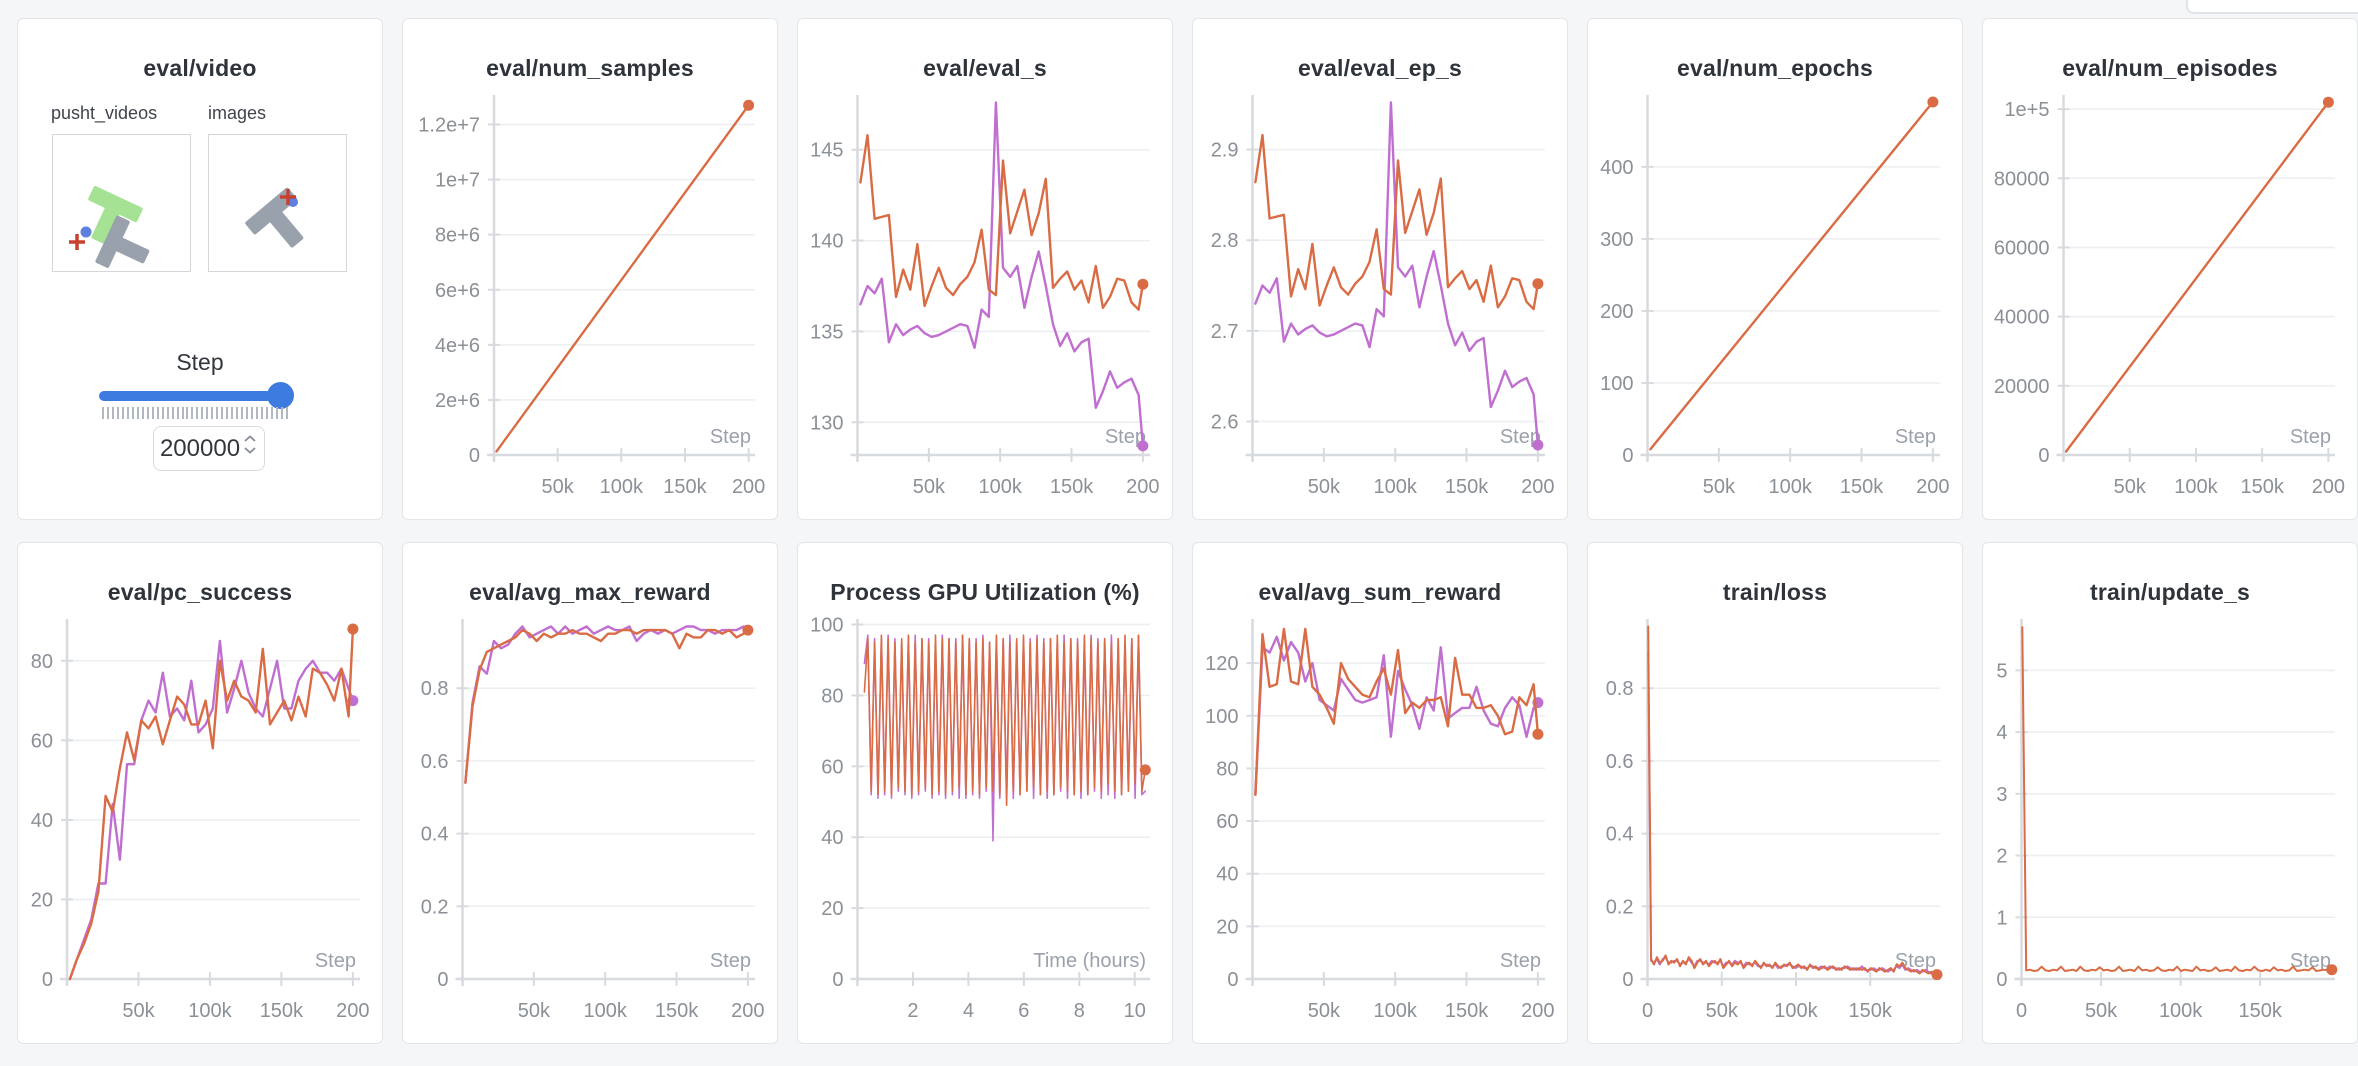 The height and width of the screenshot is (1066, 2358). What do you see at coordinates (1616, 384) in the screenshot?
I see `svg-text: 100` at bounding box center [1616, 384].